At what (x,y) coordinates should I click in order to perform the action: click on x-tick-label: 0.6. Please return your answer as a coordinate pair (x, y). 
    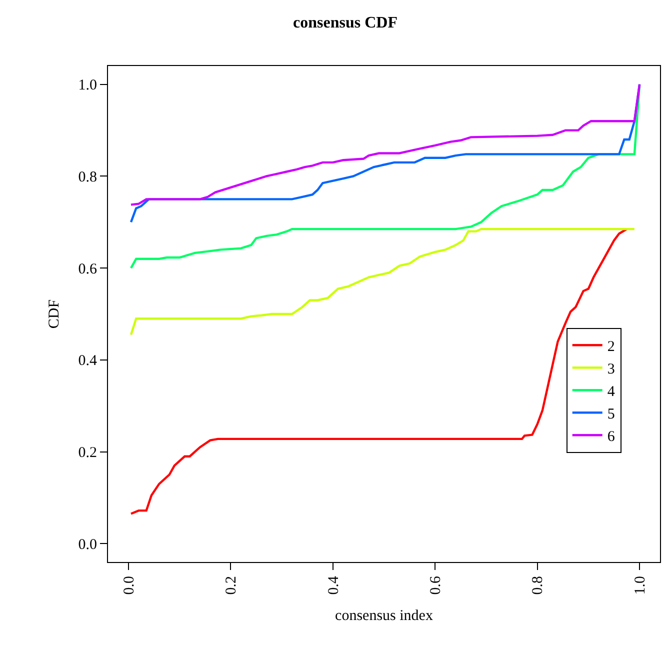
    Looking at the image, I should click on (436, 585).